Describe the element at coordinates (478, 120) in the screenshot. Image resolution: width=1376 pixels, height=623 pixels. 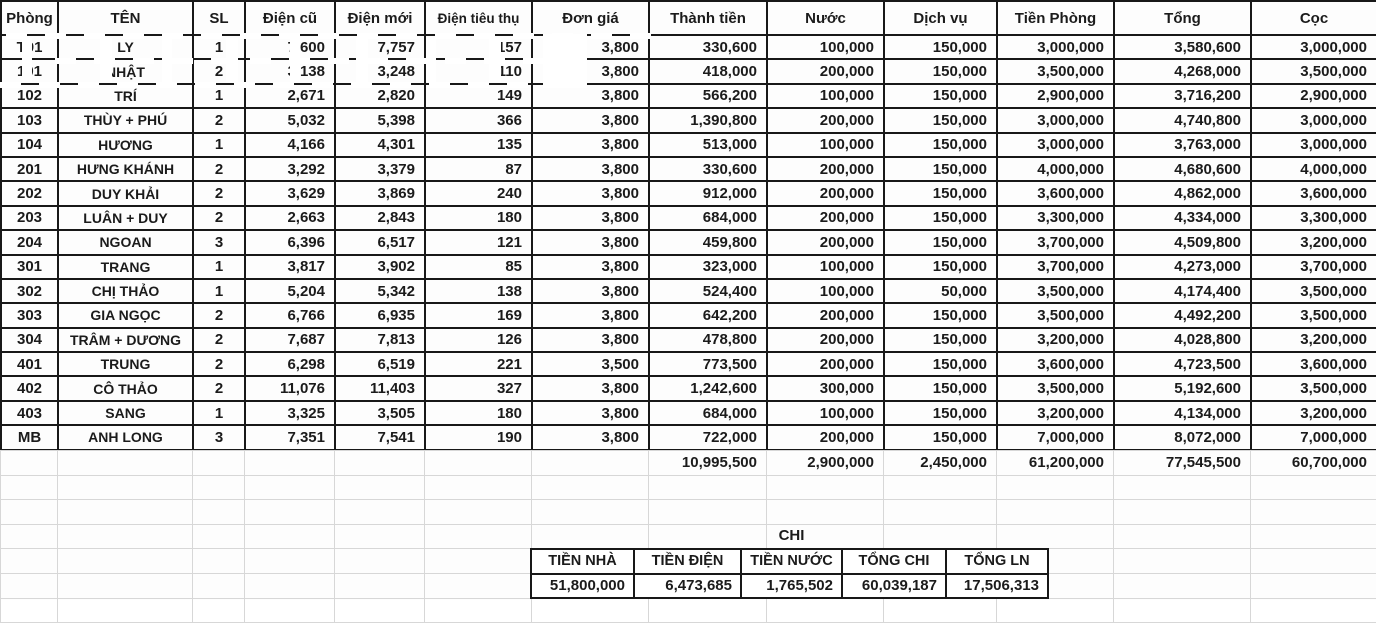
I see `table-cell: 366` at that location.